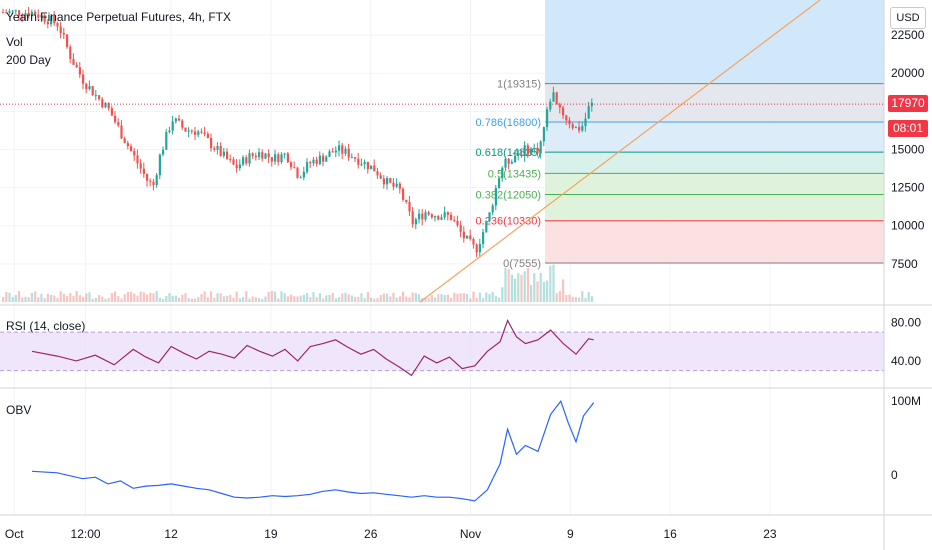 The width and height of the screenshot is (932, 550). What do you see at coordinates (906, 322) in the screenshot?
I see `rsi-tick-label: 80.00` at bounding box center [906, 322].